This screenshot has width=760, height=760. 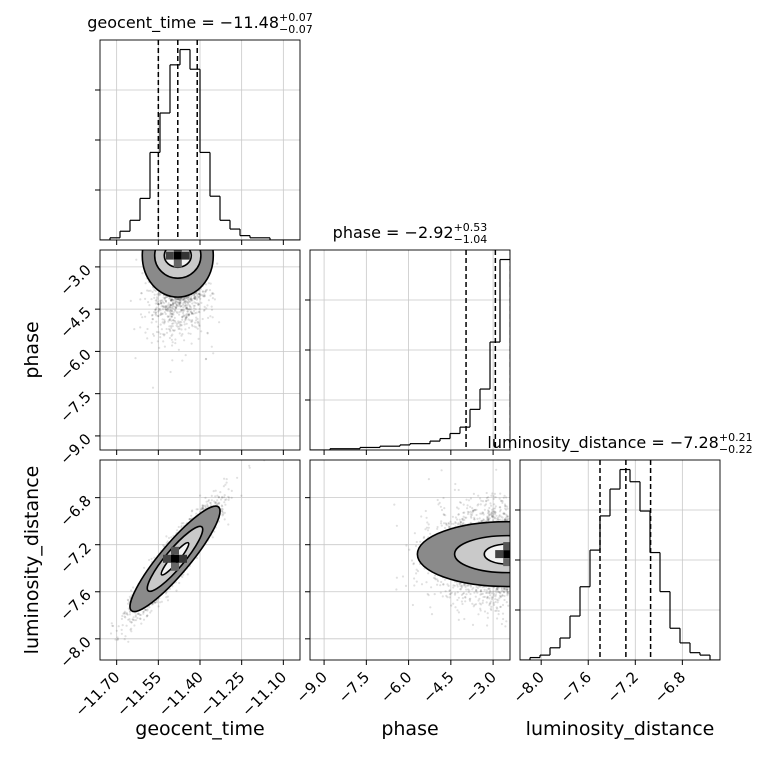 What do you see at coordinates (576, 687) in the screenshot?
I see `x-tick-label: −7.6` at bounding box center [576, 687].